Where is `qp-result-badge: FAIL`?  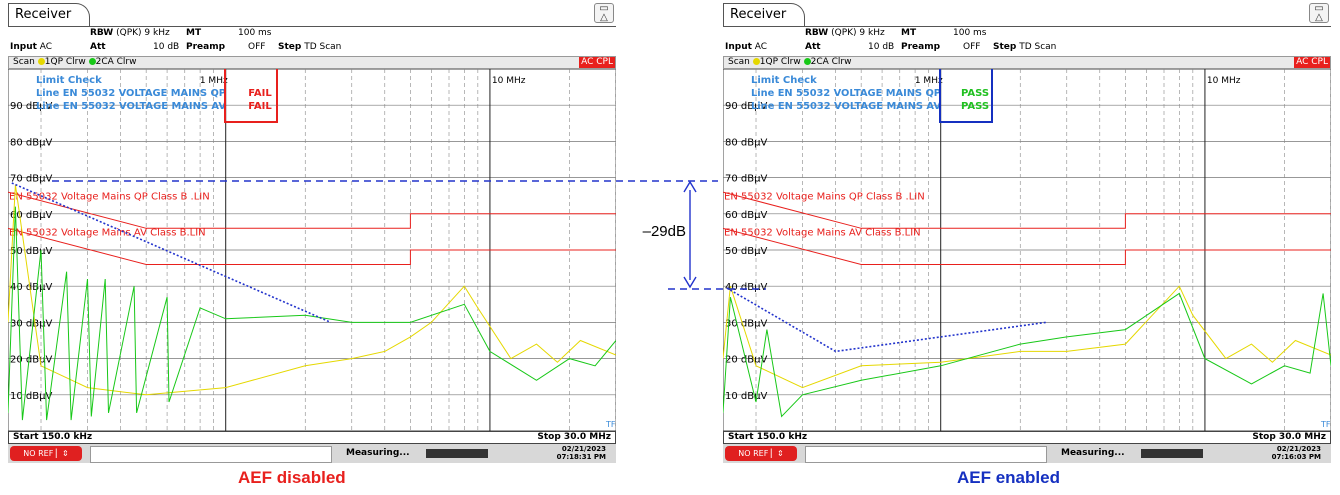 qp-result-badge: FAIL is located at coordinates (260, 93).